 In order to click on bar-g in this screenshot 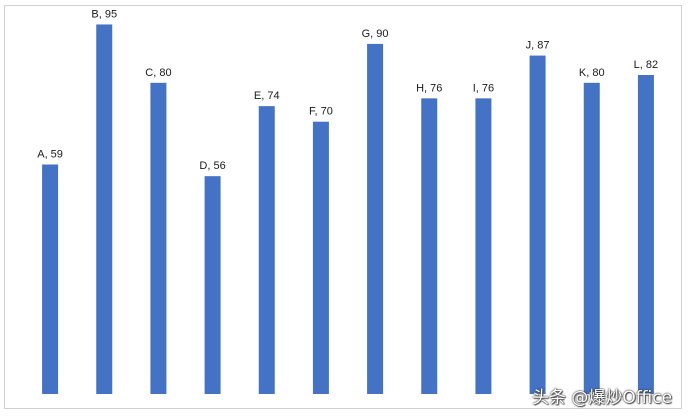, I will do `click(375, 219)`.